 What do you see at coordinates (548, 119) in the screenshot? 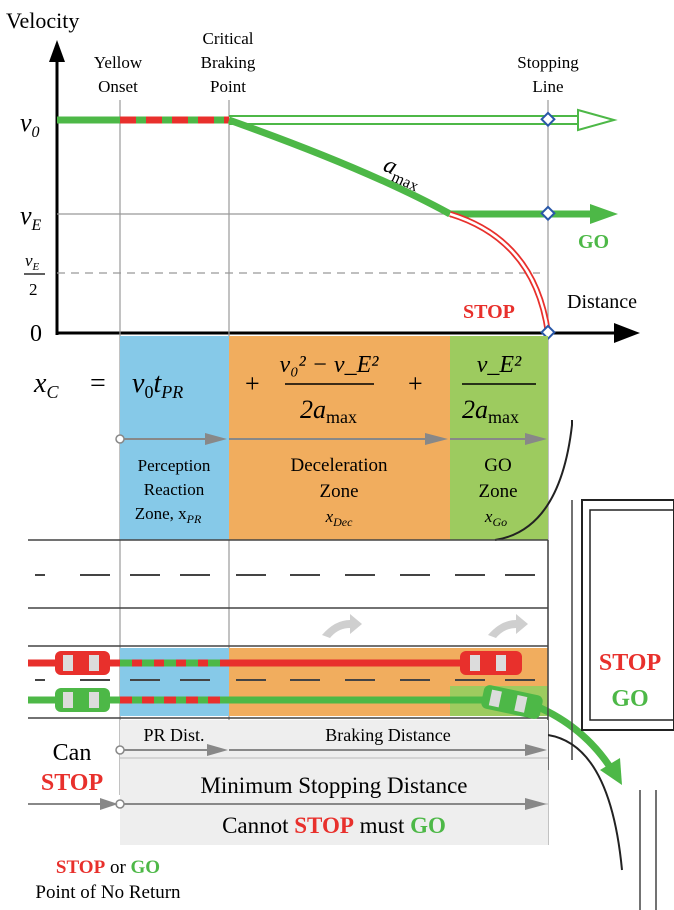
I see `diamond-v0` at bounding box center [548, 119].